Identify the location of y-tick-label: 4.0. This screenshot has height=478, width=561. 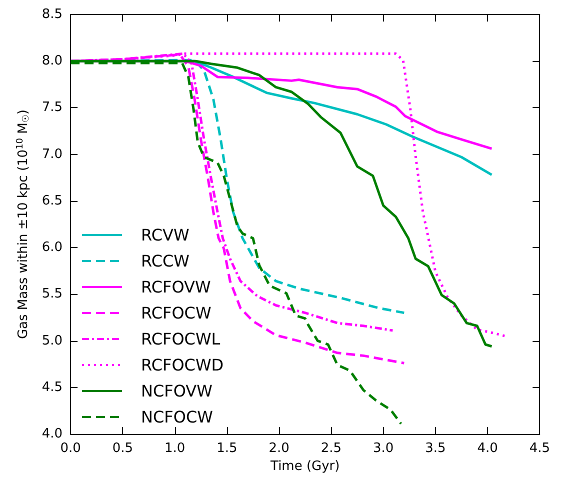
(52, 434).